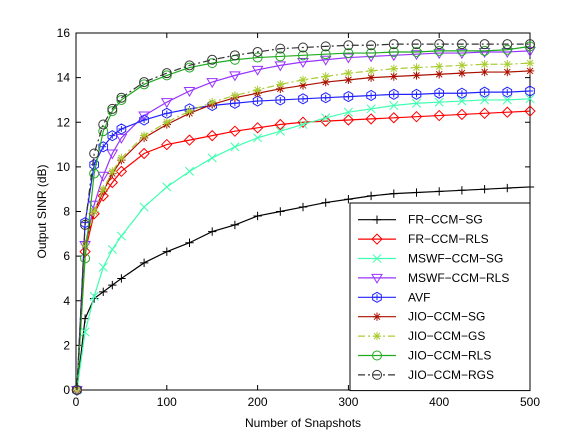 This screenshot has height=439, width=584. Describe the element at coordinates (430, 259) in the screenshot. I see `legend-entry: MSWF−CCM−SG` at that location.